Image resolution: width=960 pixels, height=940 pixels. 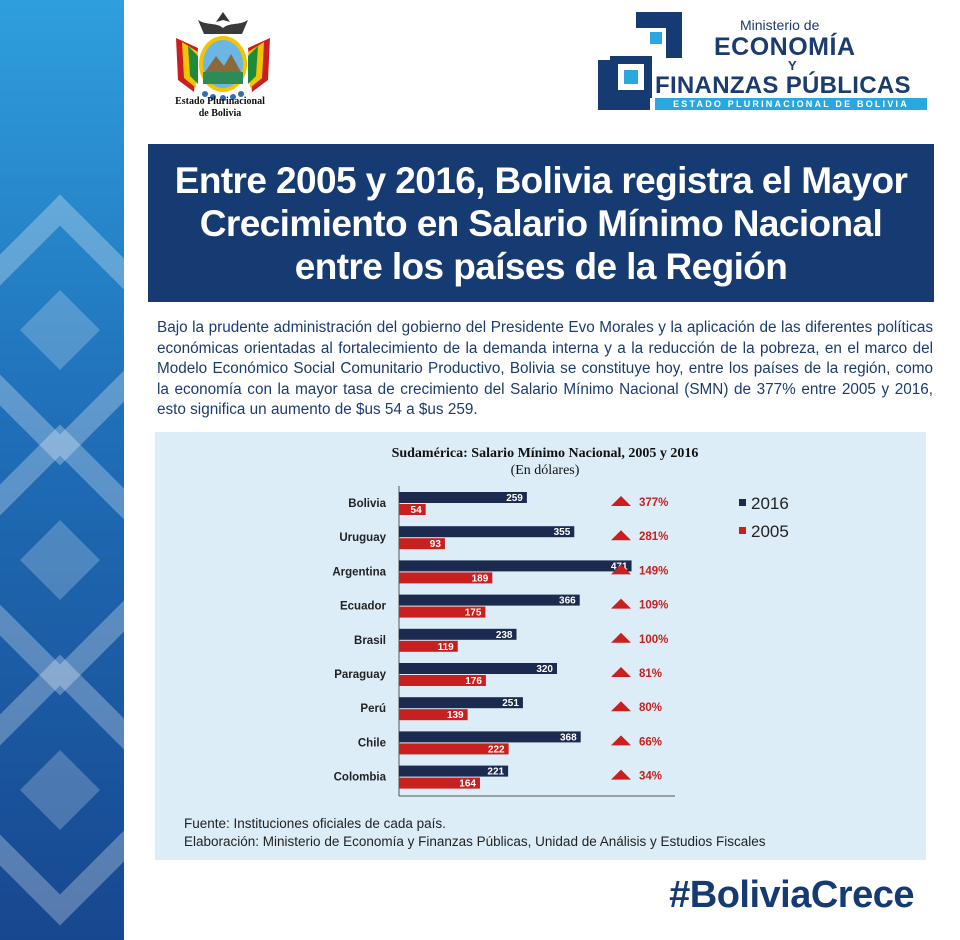 What do you see at coordinates (480, 578) in the screenshot?
I see `bar-label-2005: 189` at bounding box center [480, 578].